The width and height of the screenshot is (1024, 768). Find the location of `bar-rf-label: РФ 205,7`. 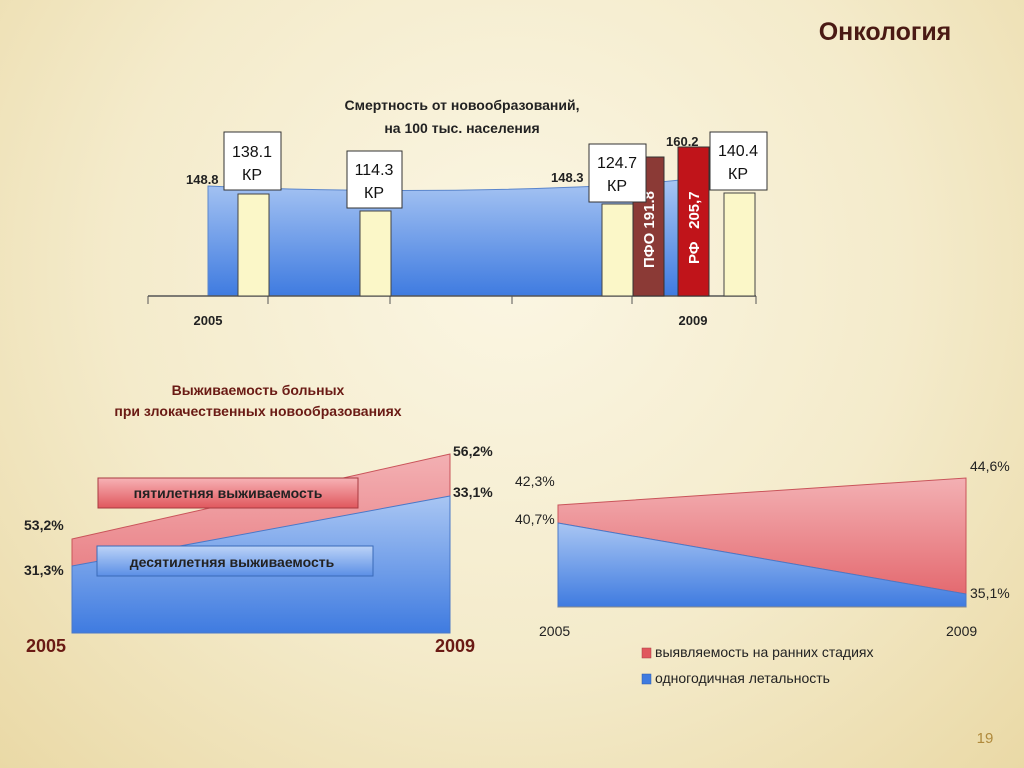

bar-rf-label: РФ 205,7 is located at coordinates (694, 227).